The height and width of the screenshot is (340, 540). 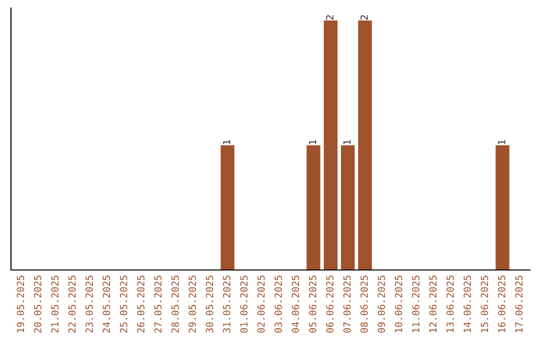 I want to click on x-tick-label: 09.06.2025, so click(x=382, y=304).